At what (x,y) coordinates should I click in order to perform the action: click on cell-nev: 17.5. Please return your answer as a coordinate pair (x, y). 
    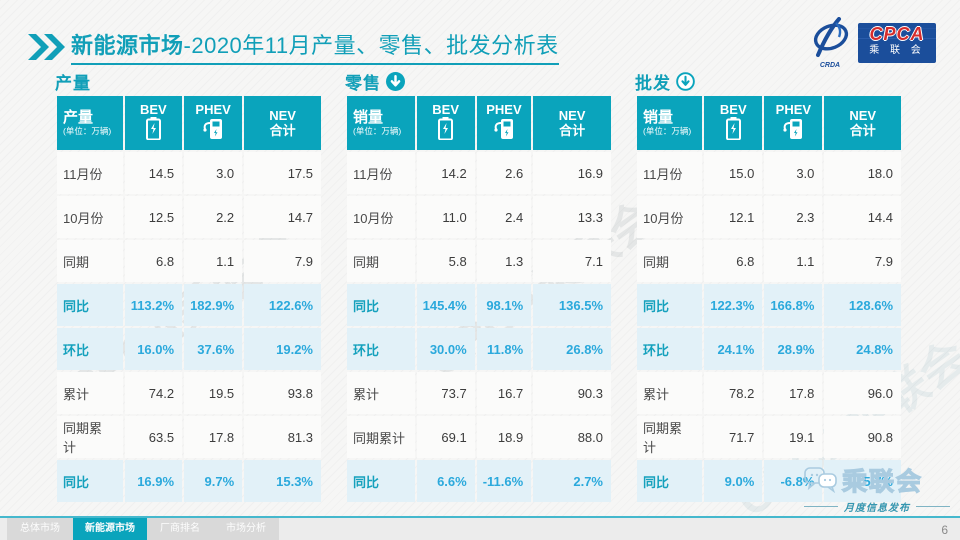
    Looking at the image, I should click on (282, 173).